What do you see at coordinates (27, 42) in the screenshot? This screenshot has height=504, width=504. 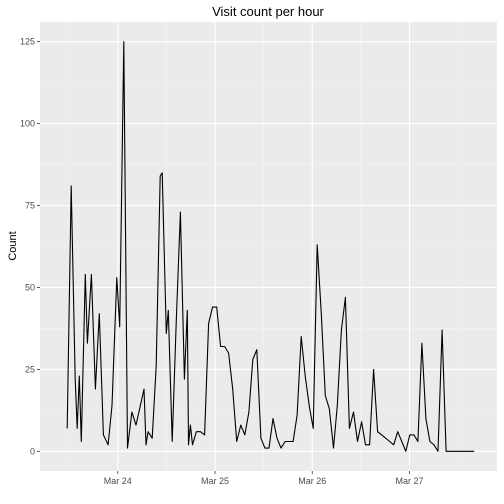 I see `y-tick-label: 125` at bounding box center [27, 42].